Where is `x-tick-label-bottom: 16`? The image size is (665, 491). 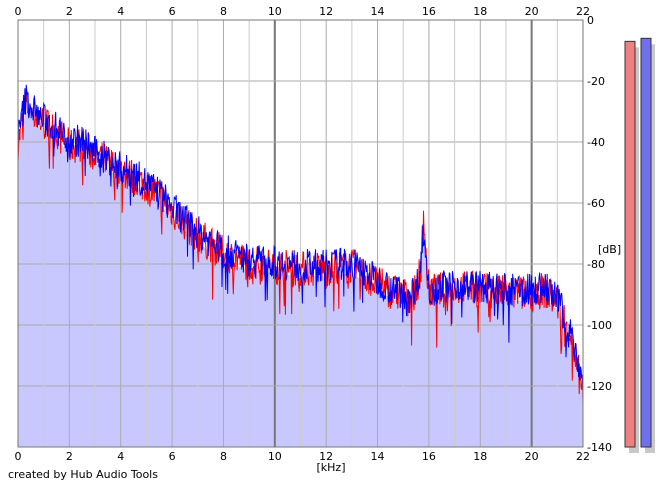
x-tick-label-bottom: 16 is located at coordinates (429, 456).